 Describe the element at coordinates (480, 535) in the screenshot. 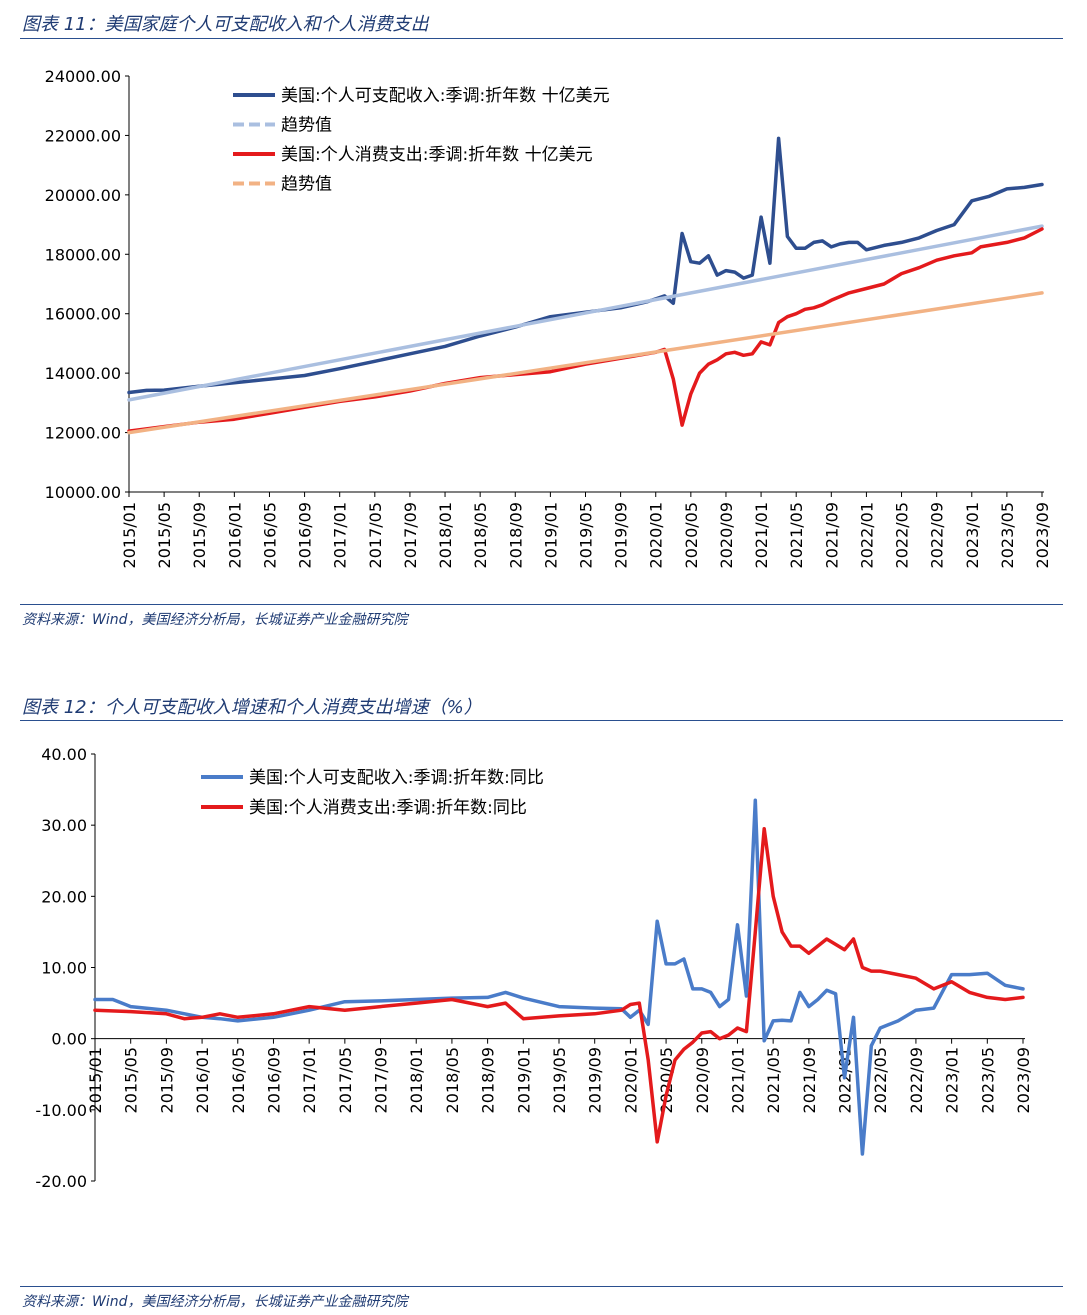

I see `chart1-x-tick-label: 2018/05` at that location.